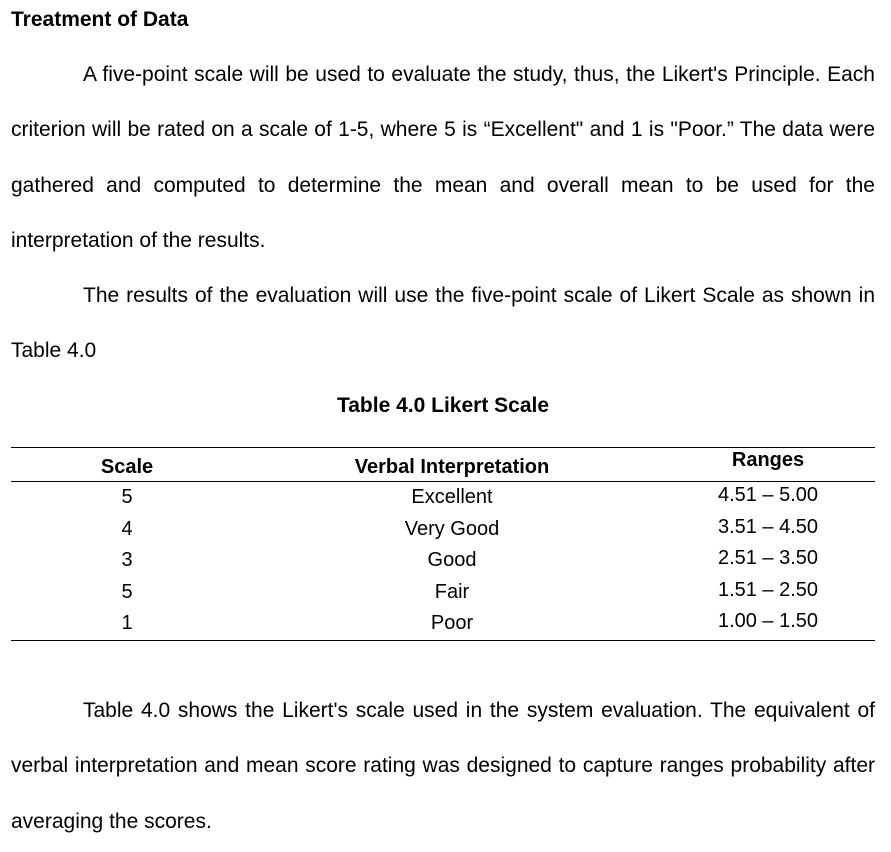 The height and width of the screenshot is (852, 891). What do you see at coordinates (452, 497) in the screenshot?
I see `cell-verbal: Excellent` at bounding box center [452, 497].